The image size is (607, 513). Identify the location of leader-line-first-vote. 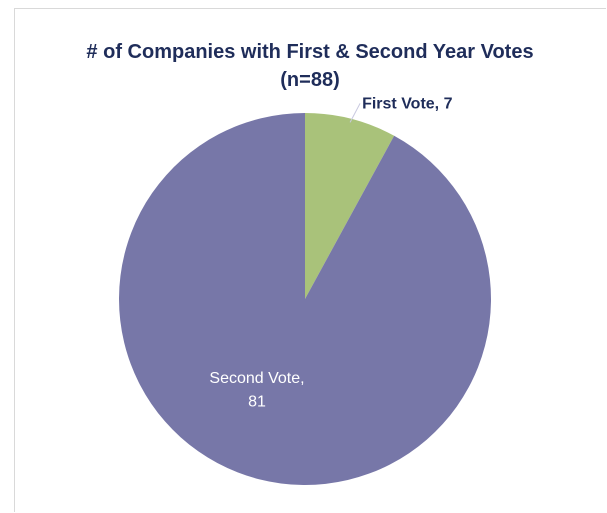
(355, 113).